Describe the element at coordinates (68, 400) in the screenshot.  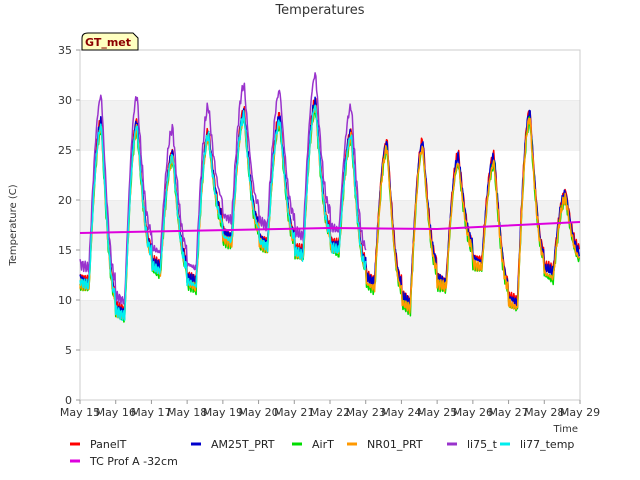
I see `y-tick-label: 0` at that location.